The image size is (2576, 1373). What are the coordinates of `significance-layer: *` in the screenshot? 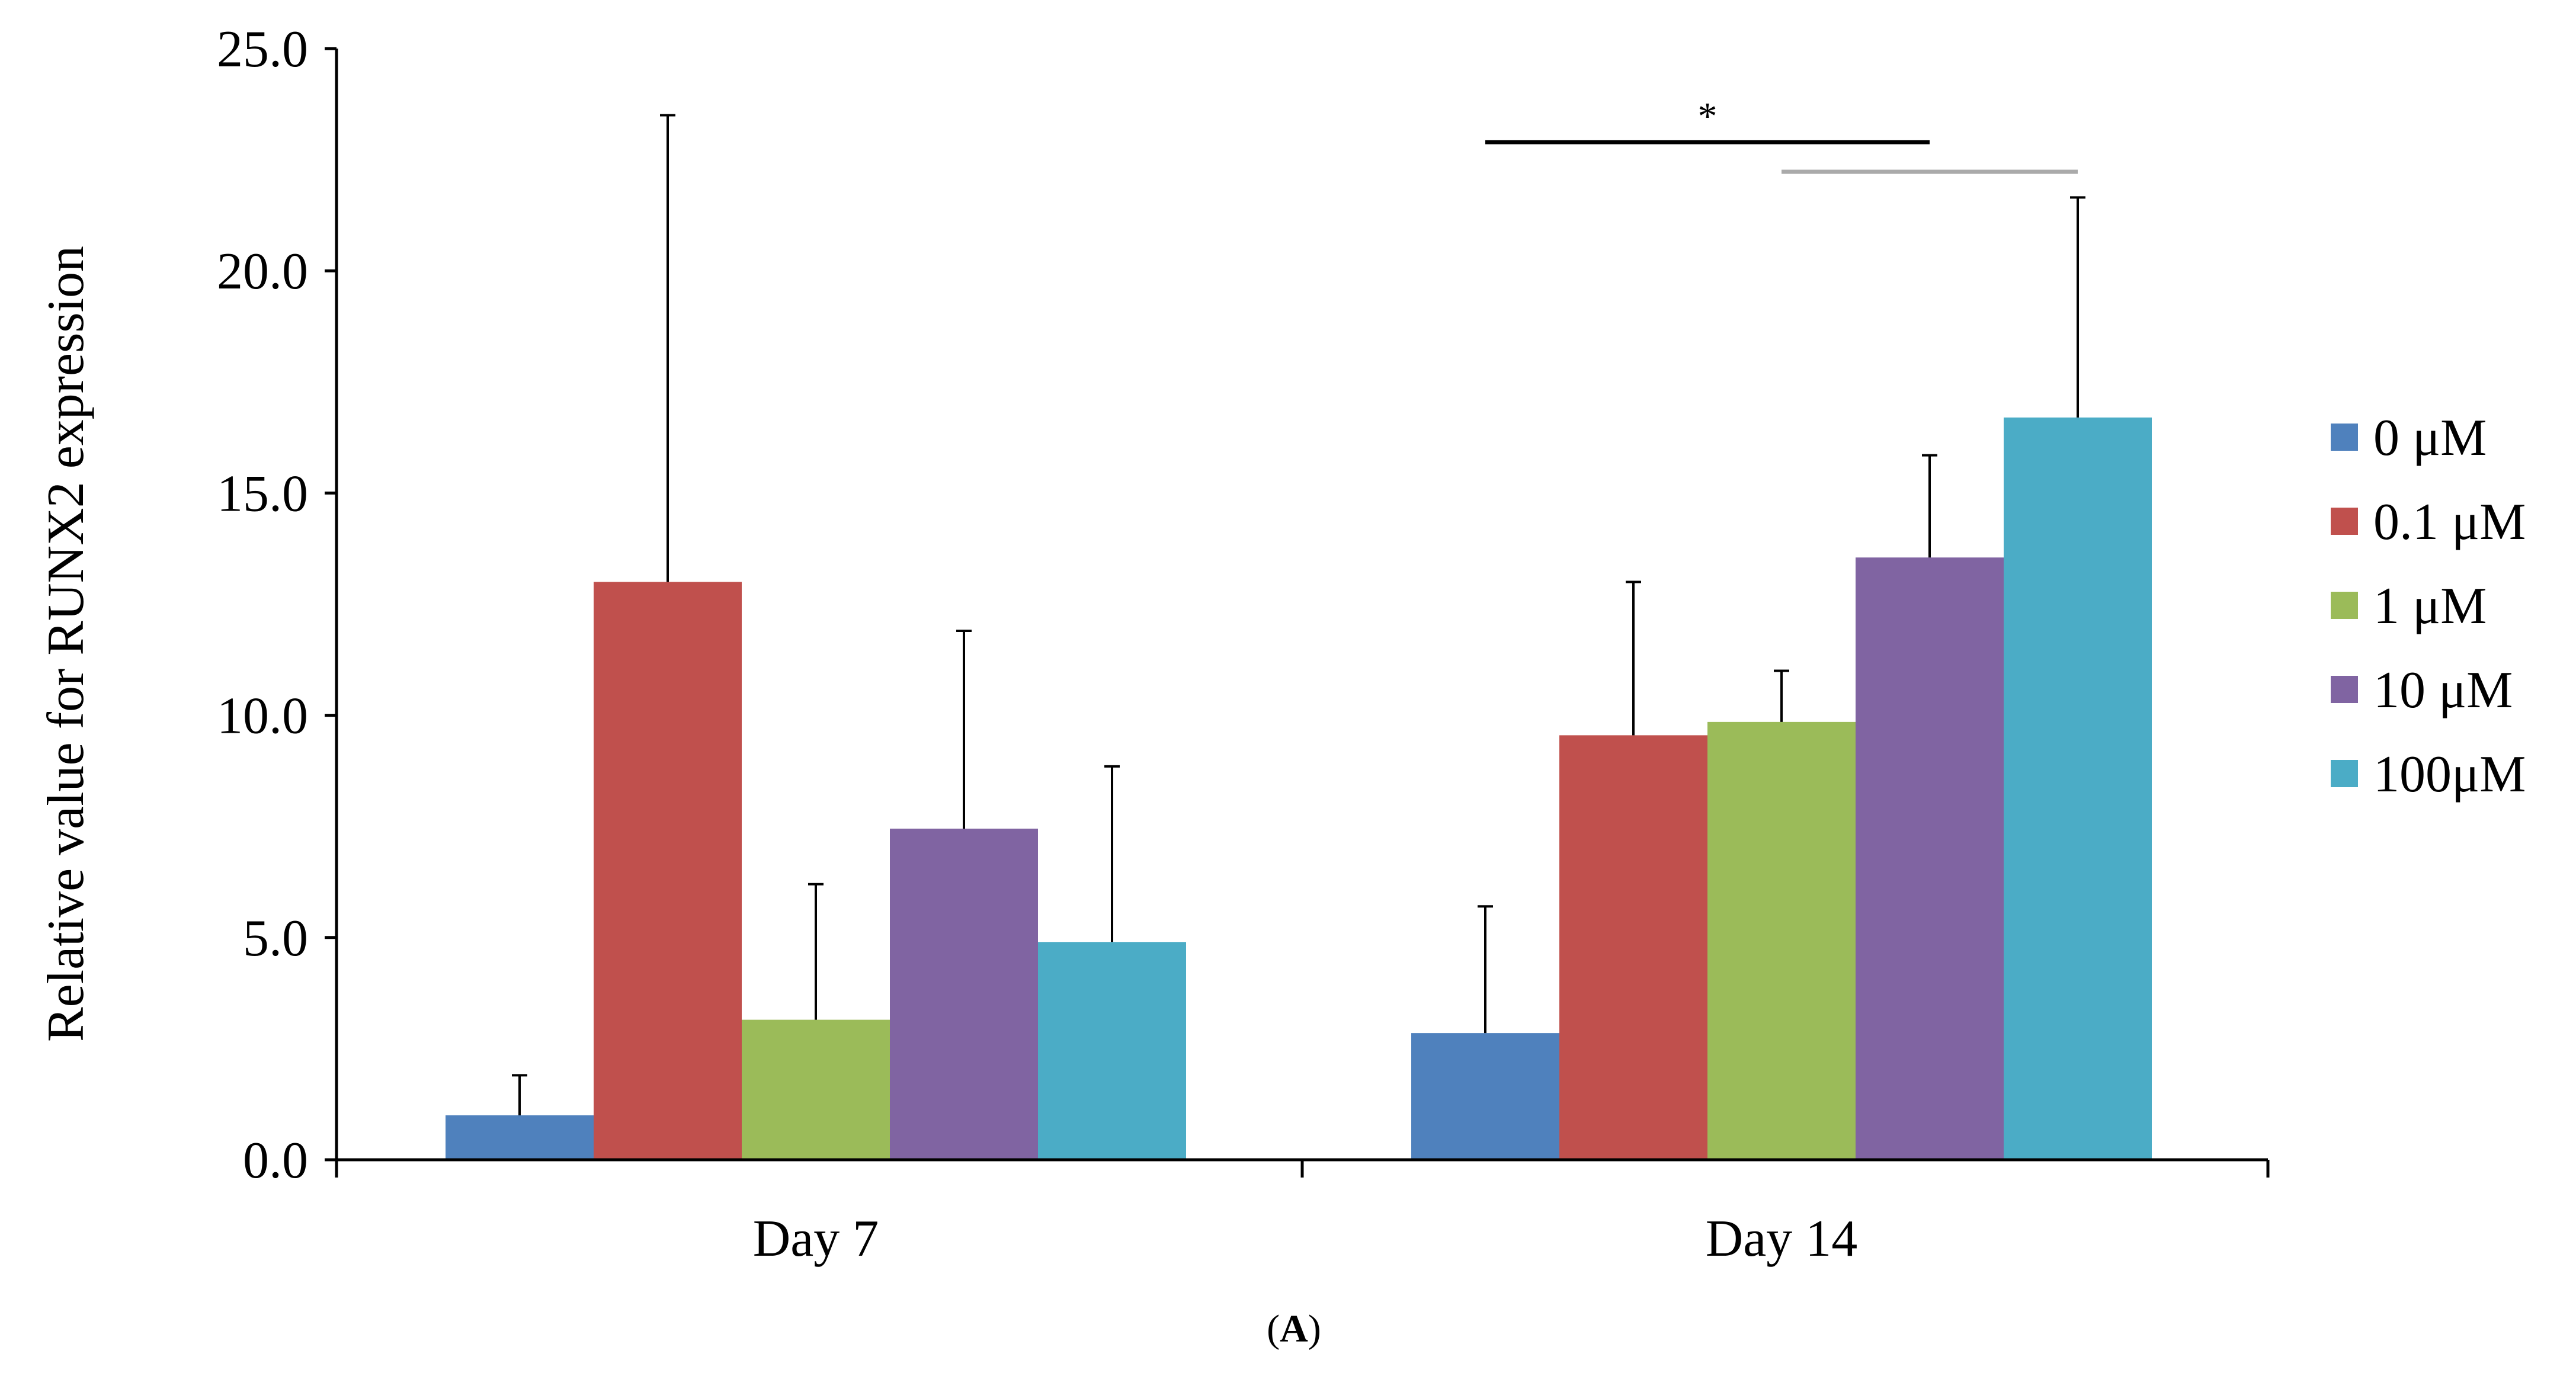 It's located at (1781, 134).